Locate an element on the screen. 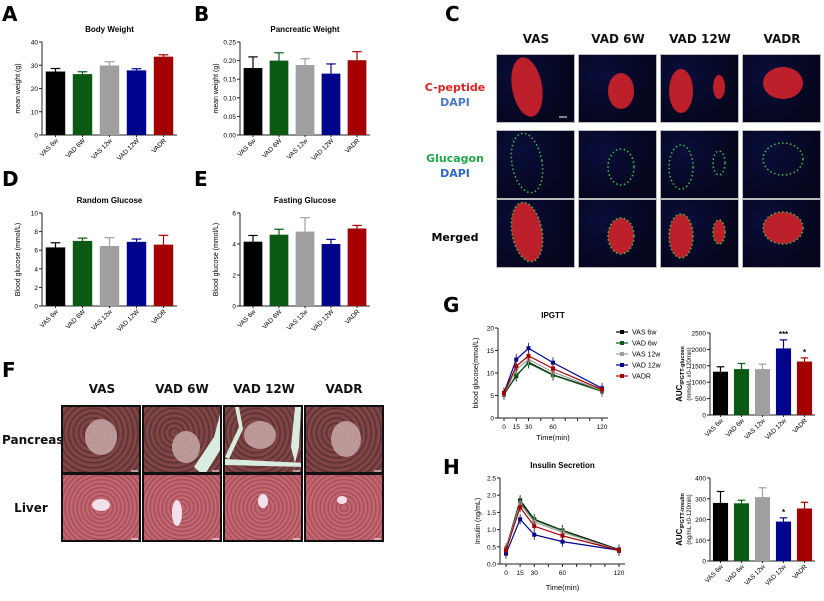 The width and height of the screenshot is (824, 601). y-axis-label: Insulin (ng/mL) is located at coordinates (478, 521).